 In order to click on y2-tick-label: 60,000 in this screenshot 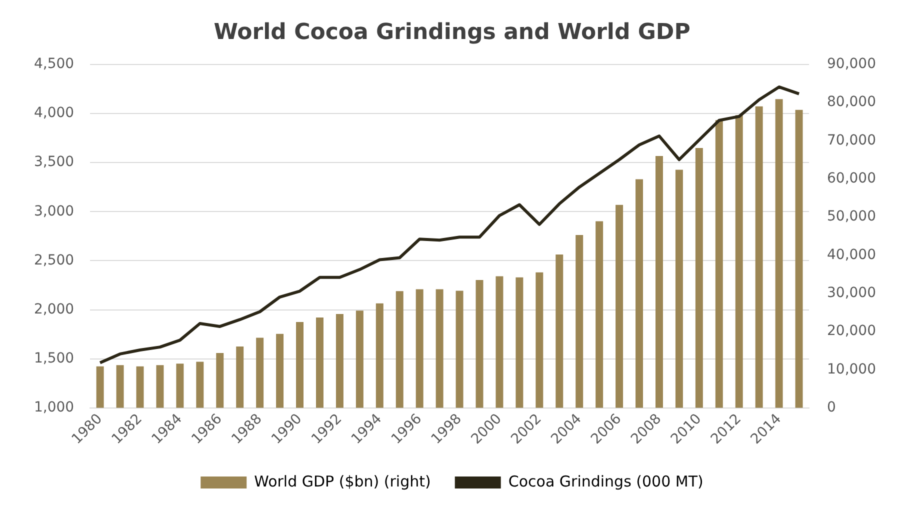, I will do `click(851, 178)`.